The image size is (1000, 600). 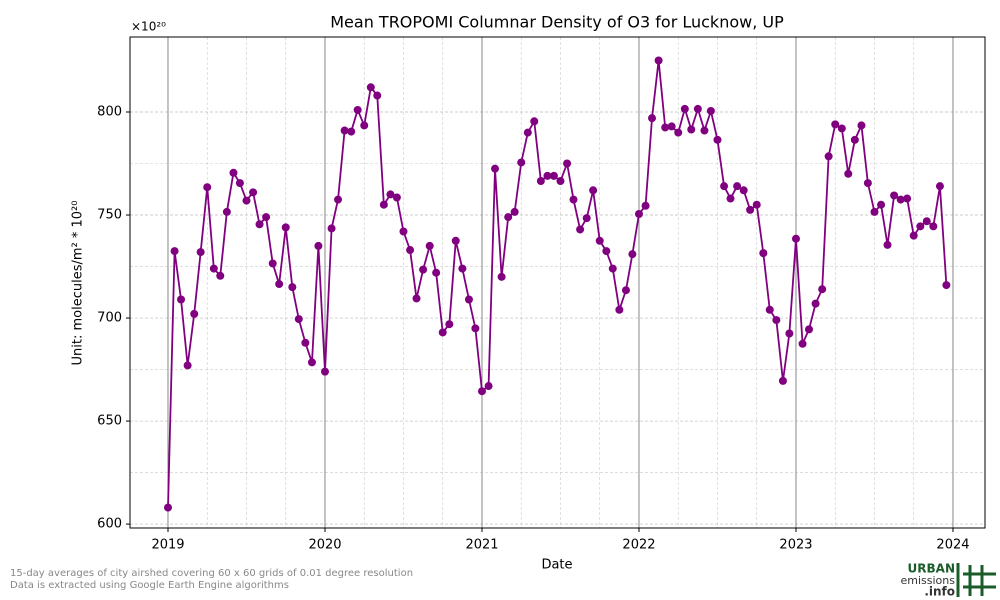 What do you see at coordinates (167, 545) in the screenshot?
I see `x-tick-label: 2019` at bounding box center [167, 545].